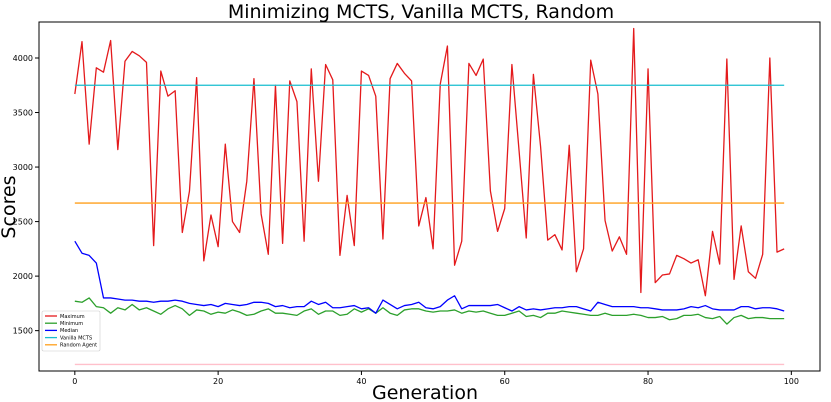 Image resolution: width=831 pixels, height=402 pixels. What do you see at coordinates (72, 317) in the screenshot?
I see `legend-entry-maximum: Maximum` at bounding box center [72, 317].